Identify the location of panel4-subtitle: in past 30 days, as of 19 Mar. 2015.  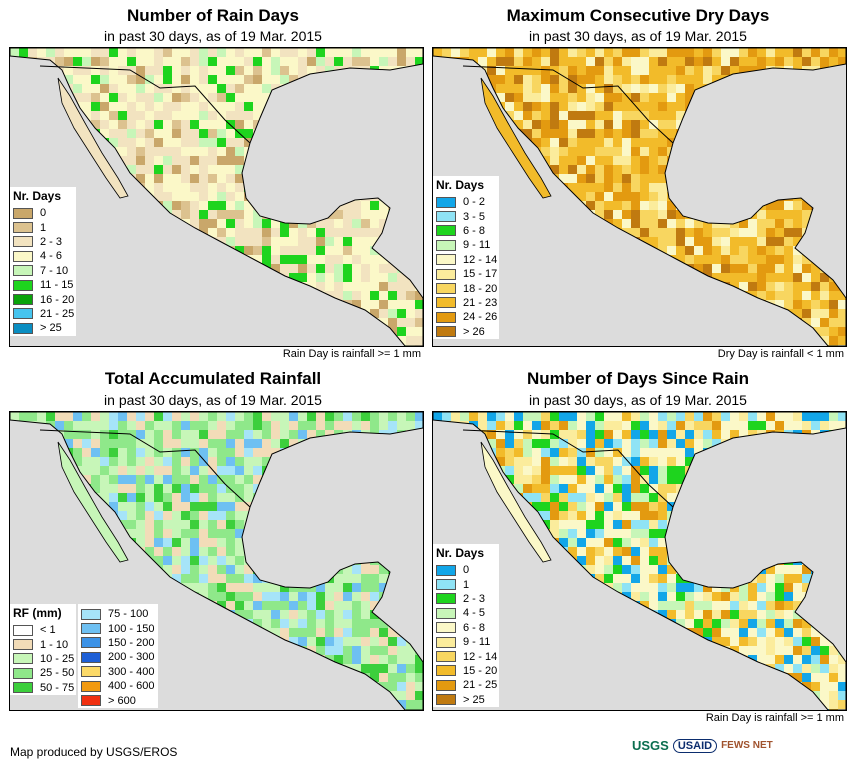
(638, 400).